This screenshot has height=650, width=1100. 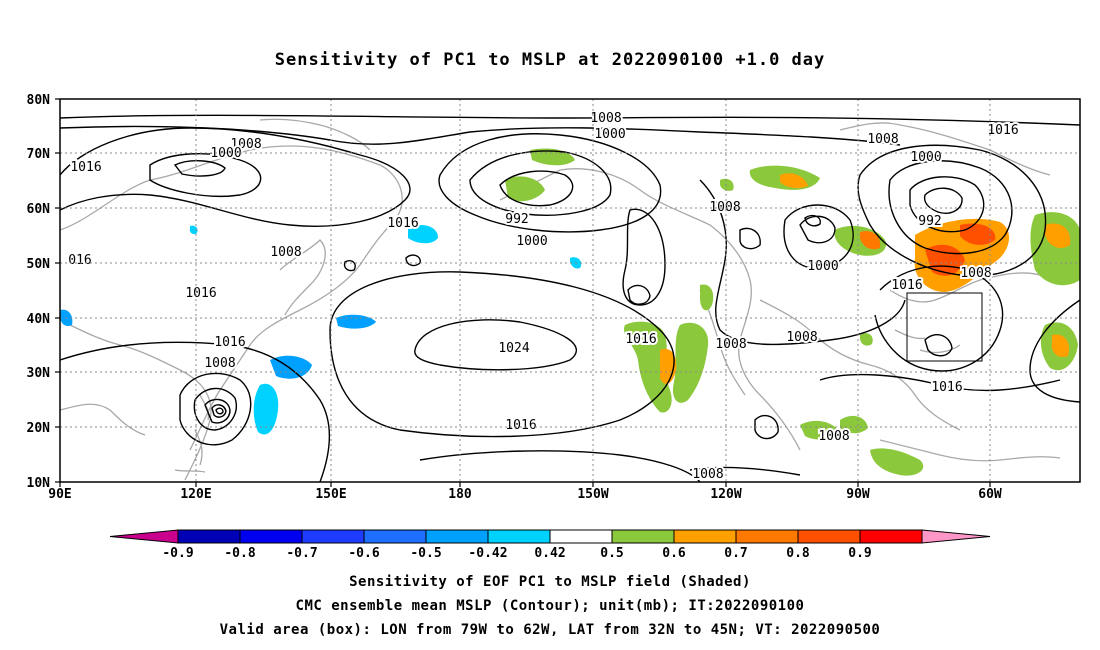 I want to click on lon-label: 180, so click(x=460, y=494).